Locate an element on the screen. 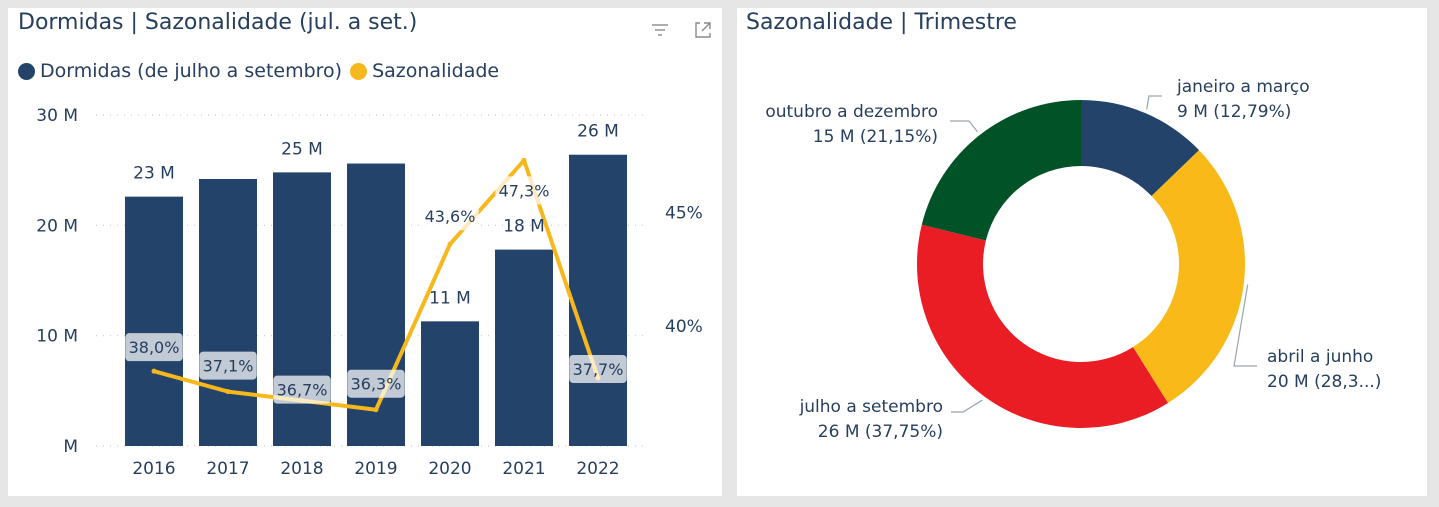  line-point-2018 is located at coordinates (302, 401).